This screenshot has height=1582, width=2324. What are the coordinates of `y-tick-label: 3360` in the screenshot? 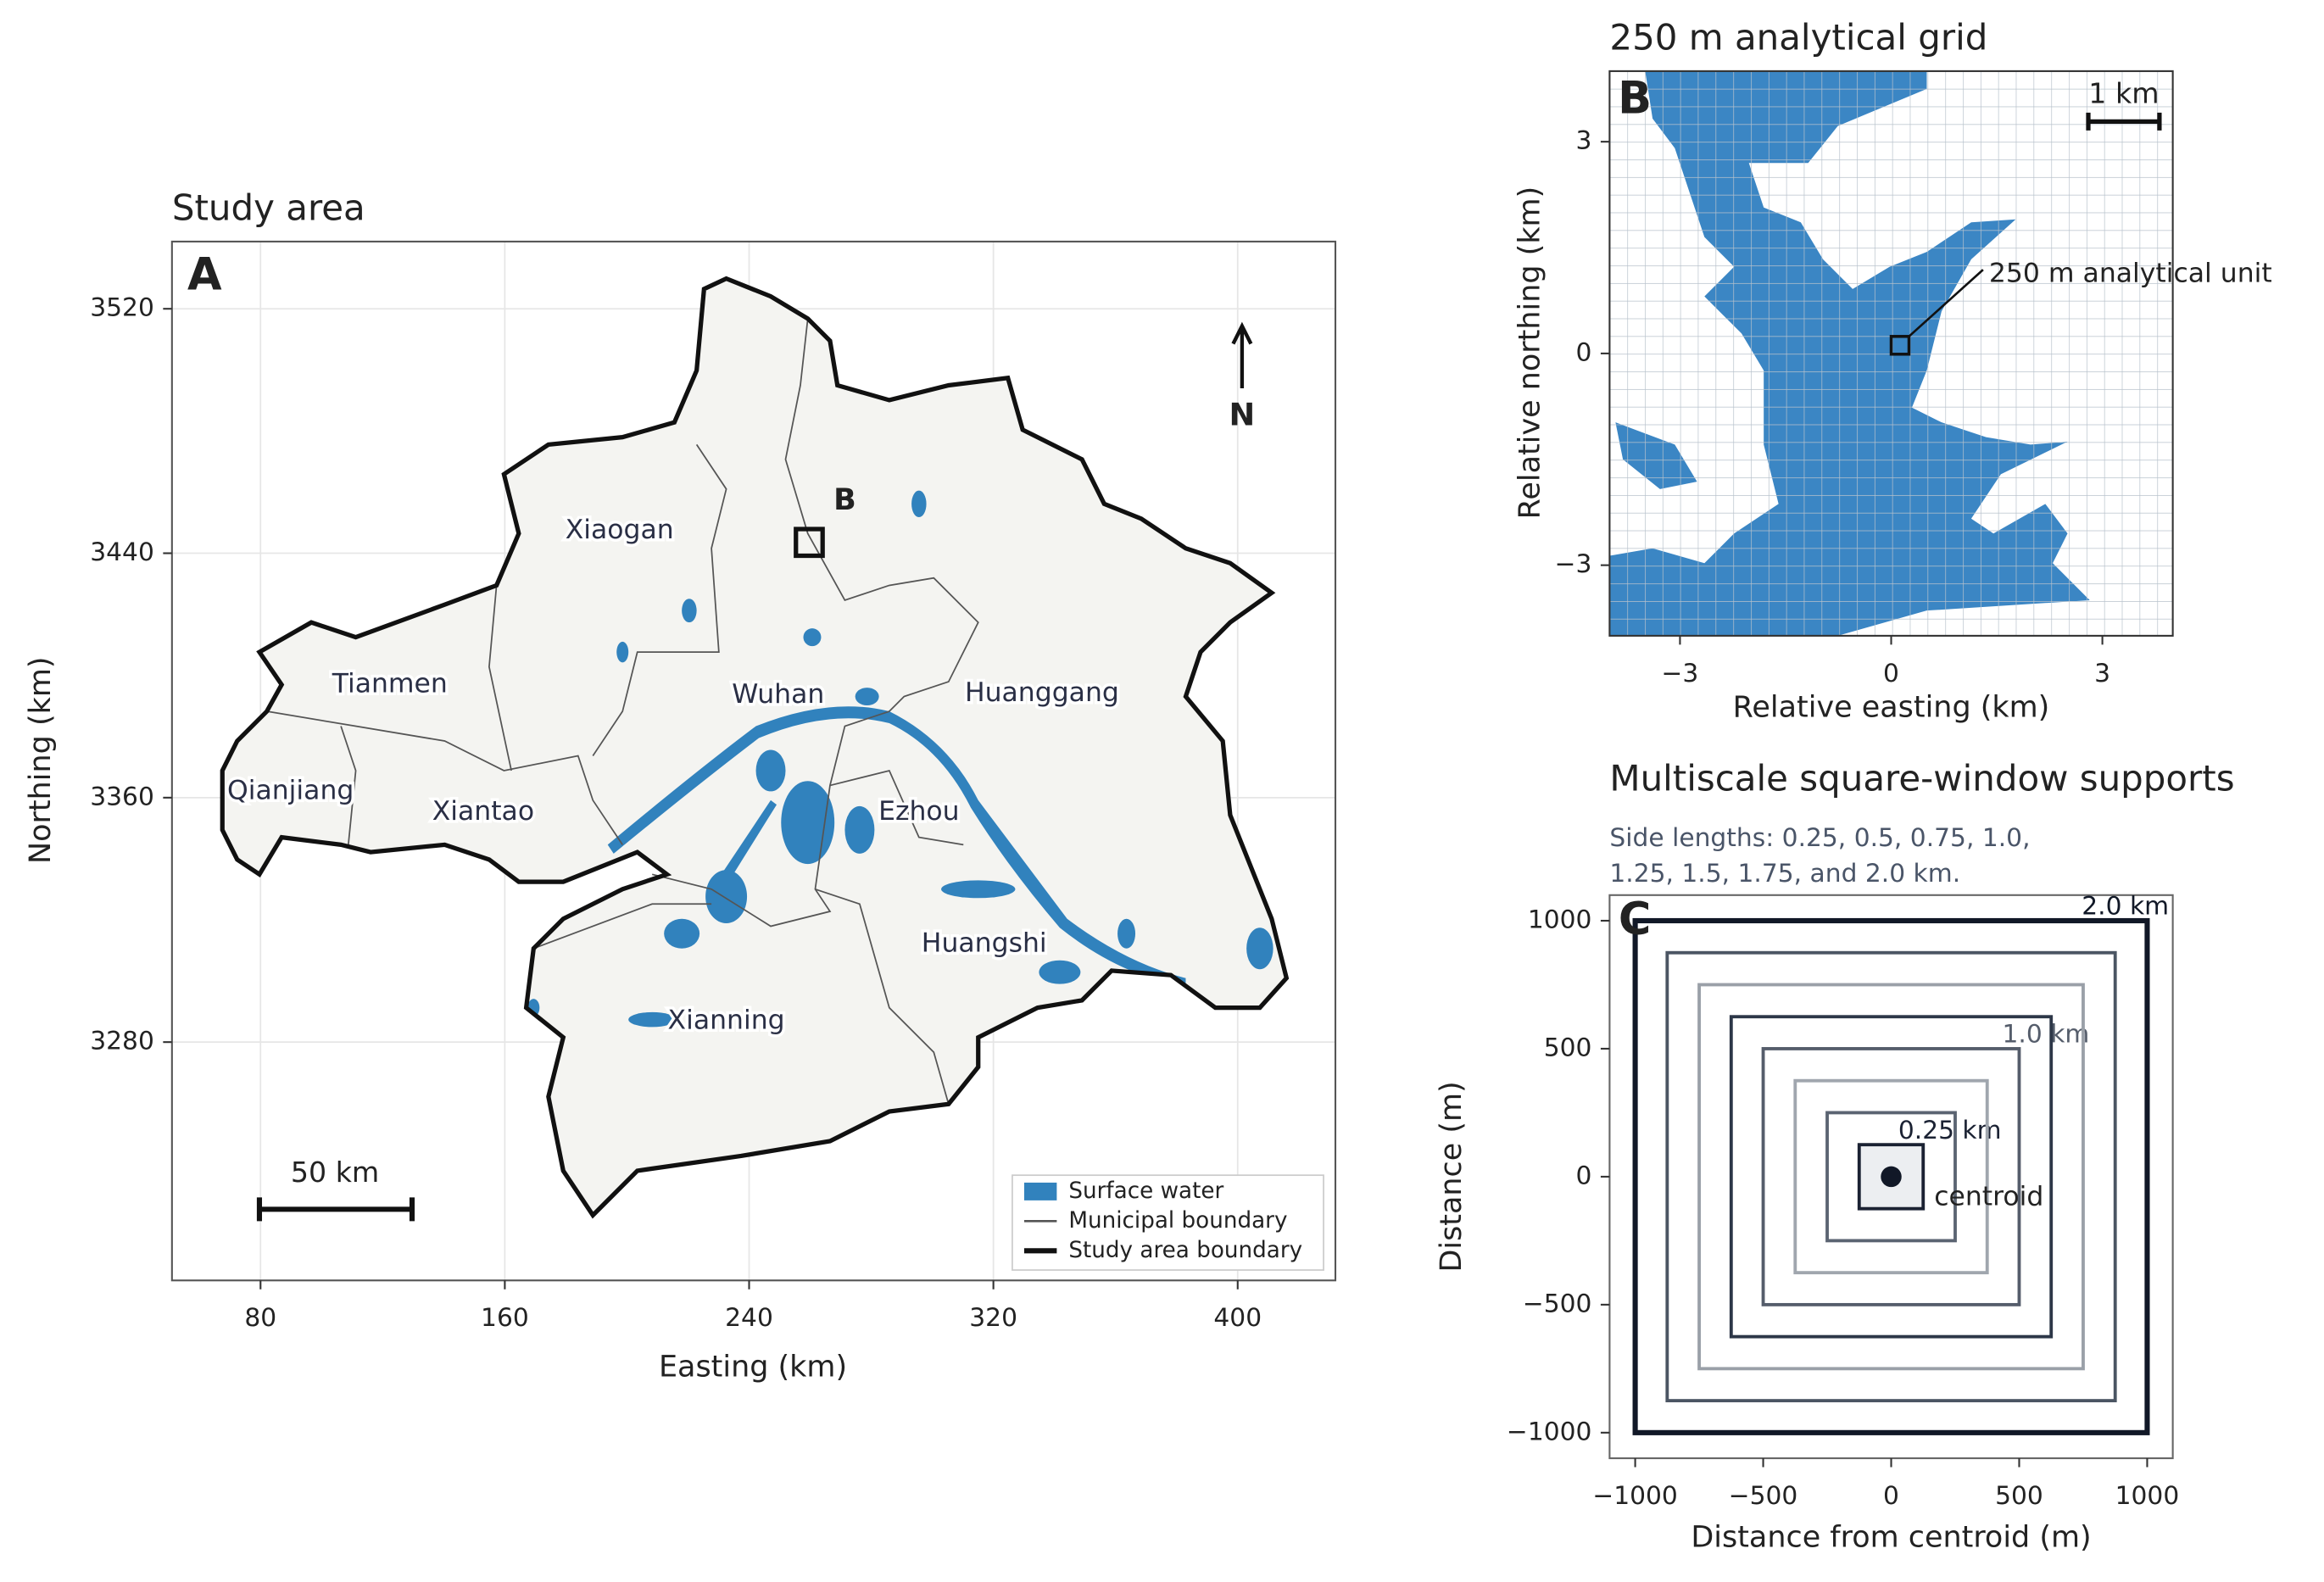 It's located at (122, 796).